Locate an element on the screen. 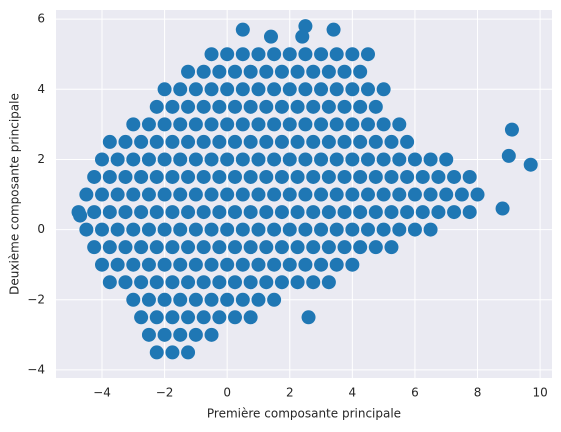 Image resolution: width=561 pixels, height=432 pixels. x-tick-label: 10 is located at coordinates (539, 393).